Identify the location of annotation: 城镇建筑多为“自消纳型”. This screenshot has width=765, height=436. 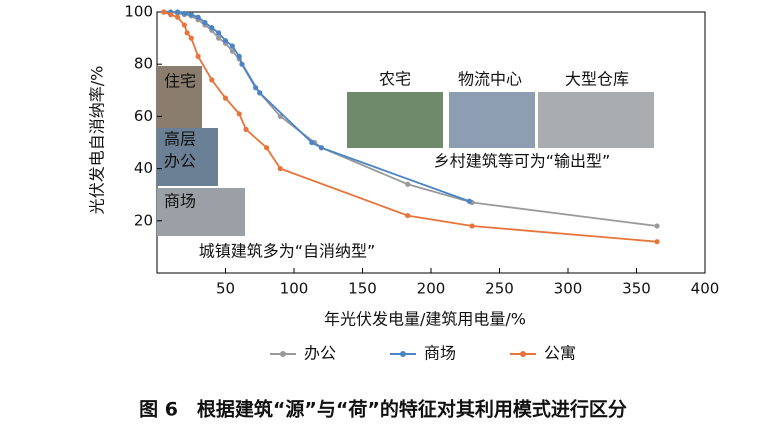
(287, 251).